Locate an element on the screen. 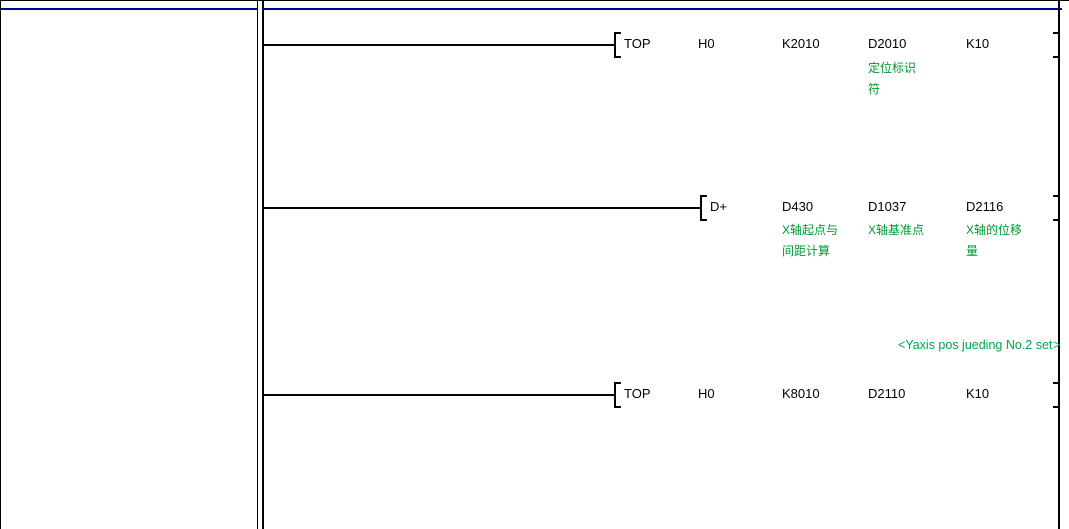 This screenshot has width=1069, height=529. instruction-block: D+ is located at coordinates (880, 208).